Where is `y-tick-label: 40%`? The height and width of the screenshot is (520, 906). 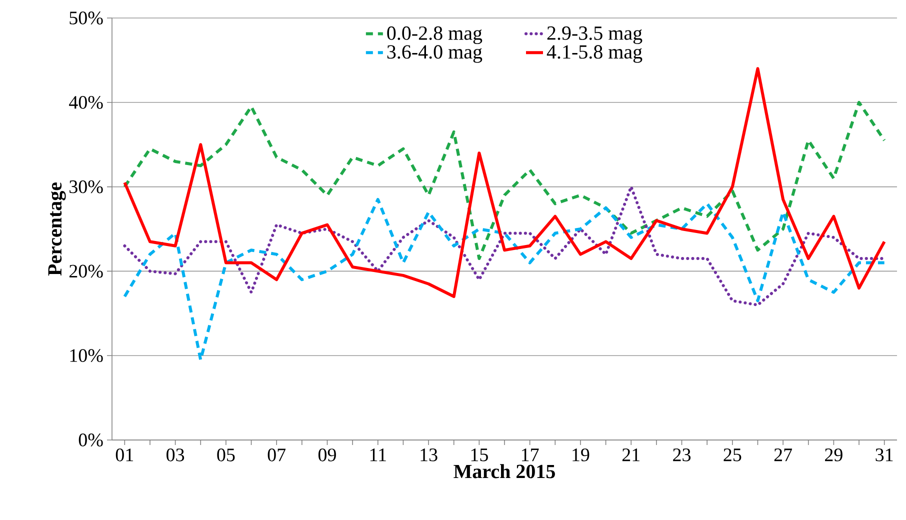
y-tick-label: 40% is located at coordinates (86, 102).